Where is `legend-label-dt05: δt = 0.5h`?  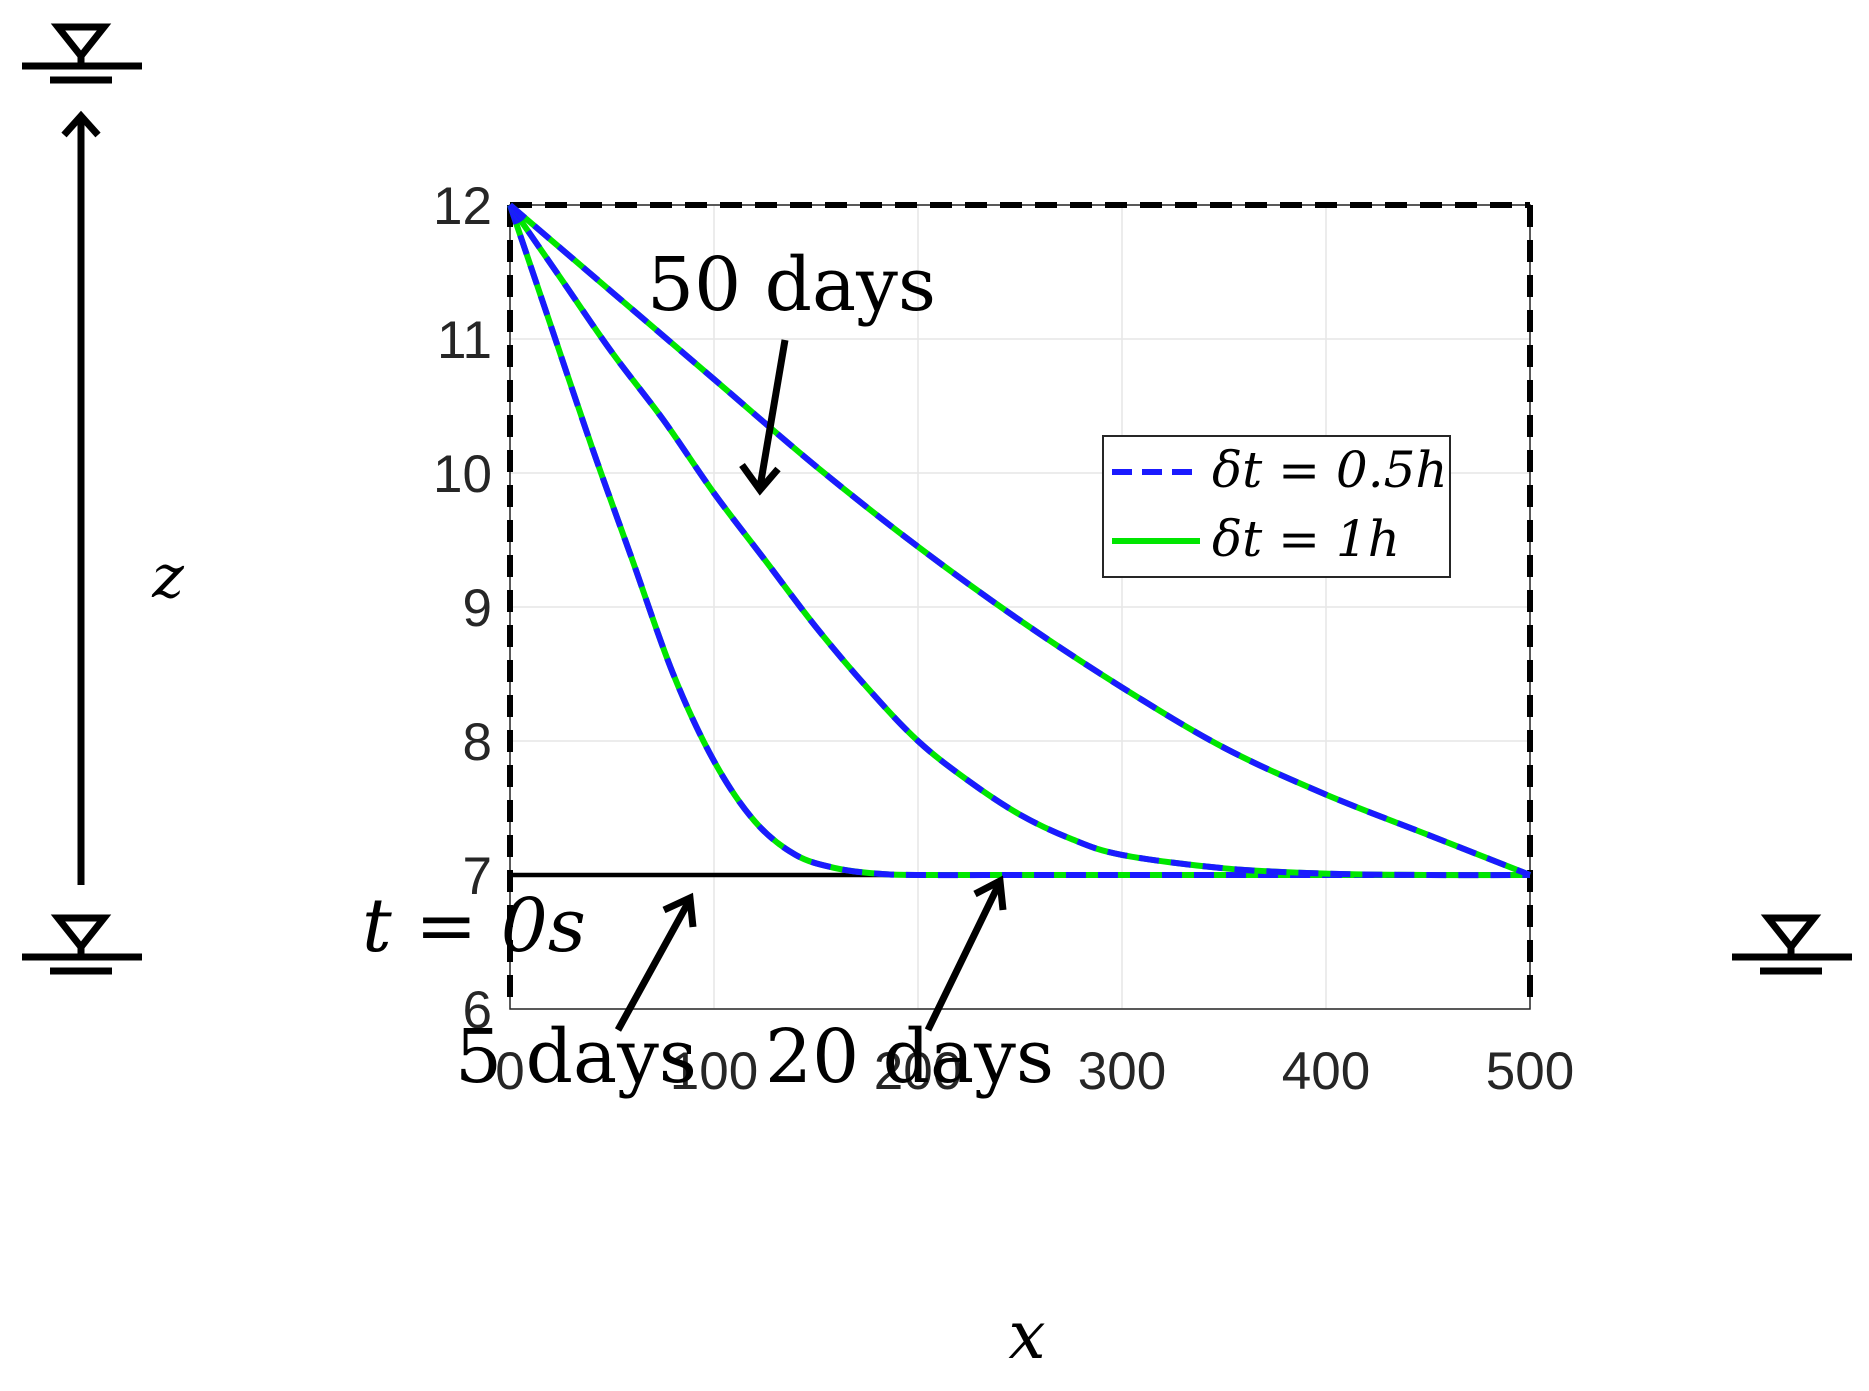 legend-label-dt05: δt = 0.5h is located at coordinates (1330, 470).